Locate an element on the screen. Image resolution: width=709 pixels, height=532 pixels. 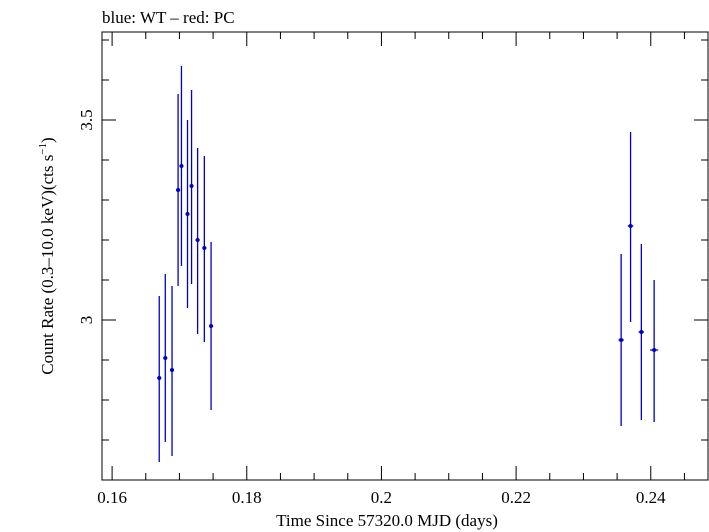
x-axis-label: Time Since 57320.0 MJD (days) is located at coordinates (387, 520).